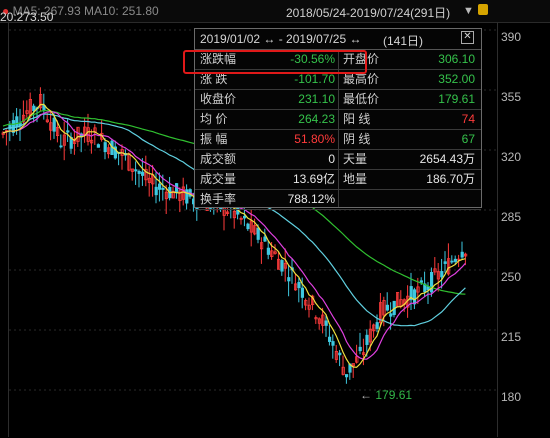 The height and width of the screenshot is (438, 550). What do you see at coordinates (361, 79) in the screenshot?
I see `stat-label: 最高价` at bounding box center [361, 79].